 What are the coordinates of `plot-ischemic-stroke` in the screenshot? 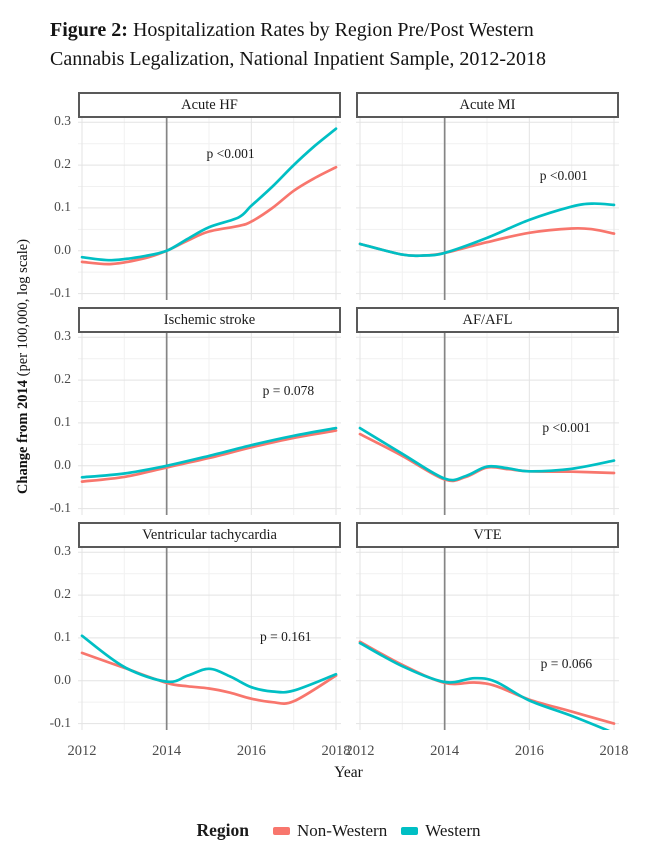 It's located at (209, 424).